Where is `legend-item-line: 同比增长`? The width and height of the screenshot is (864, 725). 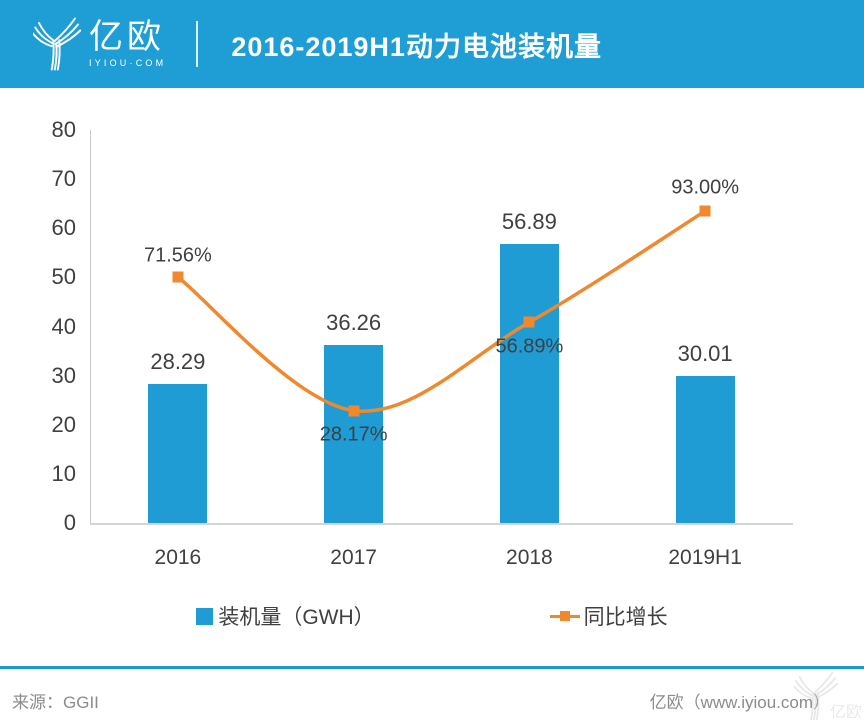
legend-item-line: 同比增长 is located at coordinates (608, 616).